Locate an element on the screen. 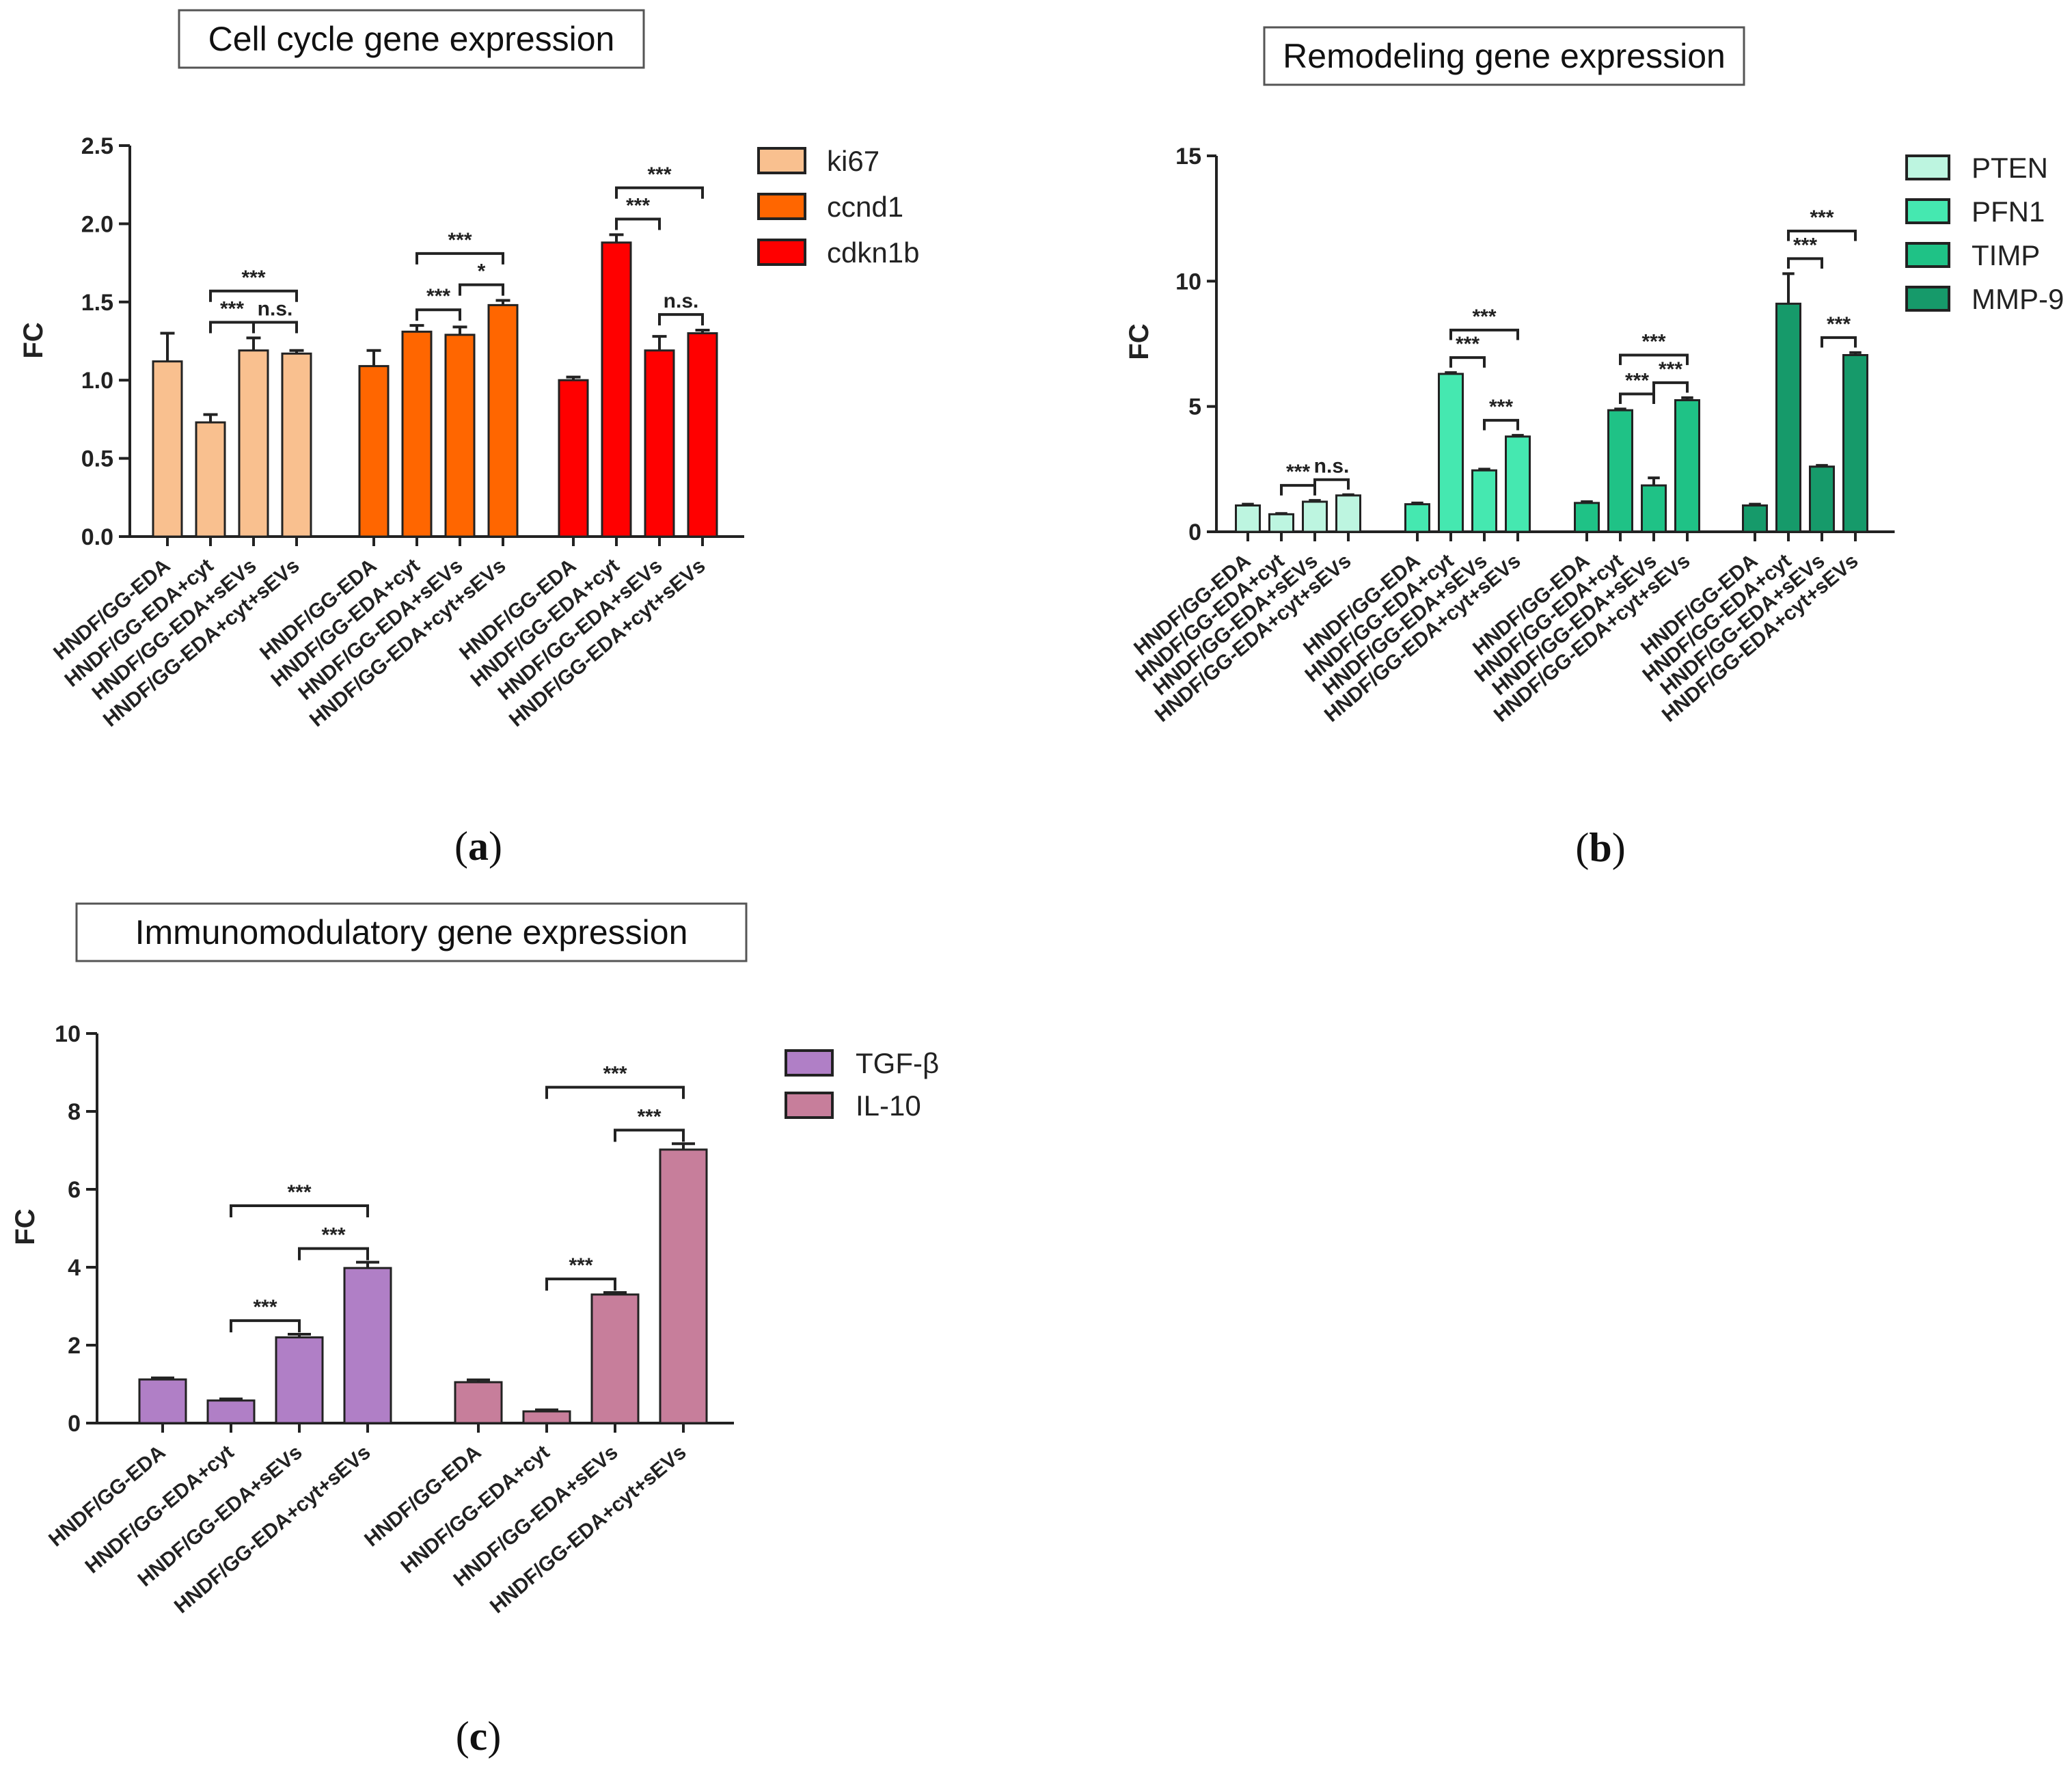 The width and height of the screenshot is (2072, 1771). panel-letter: (b) is located at coordinates (1600, 848).